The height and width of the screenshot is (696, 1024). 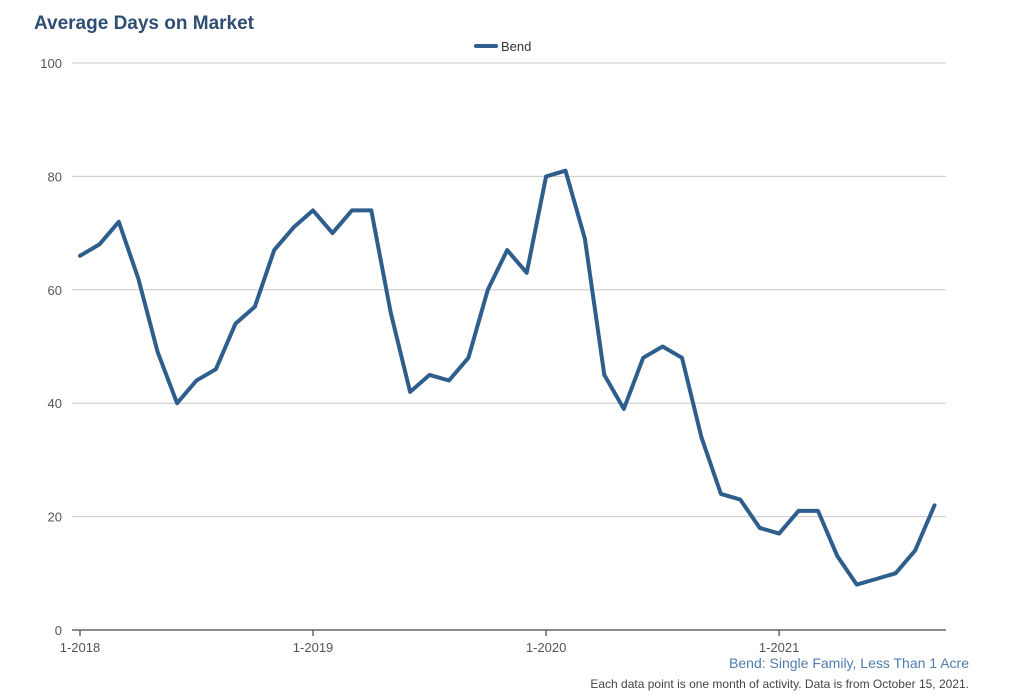 What do you see at coordinates (80, 647) in the screenshot?
I see `x-tick-label: 1-2018` at bounding box center [80, 647].